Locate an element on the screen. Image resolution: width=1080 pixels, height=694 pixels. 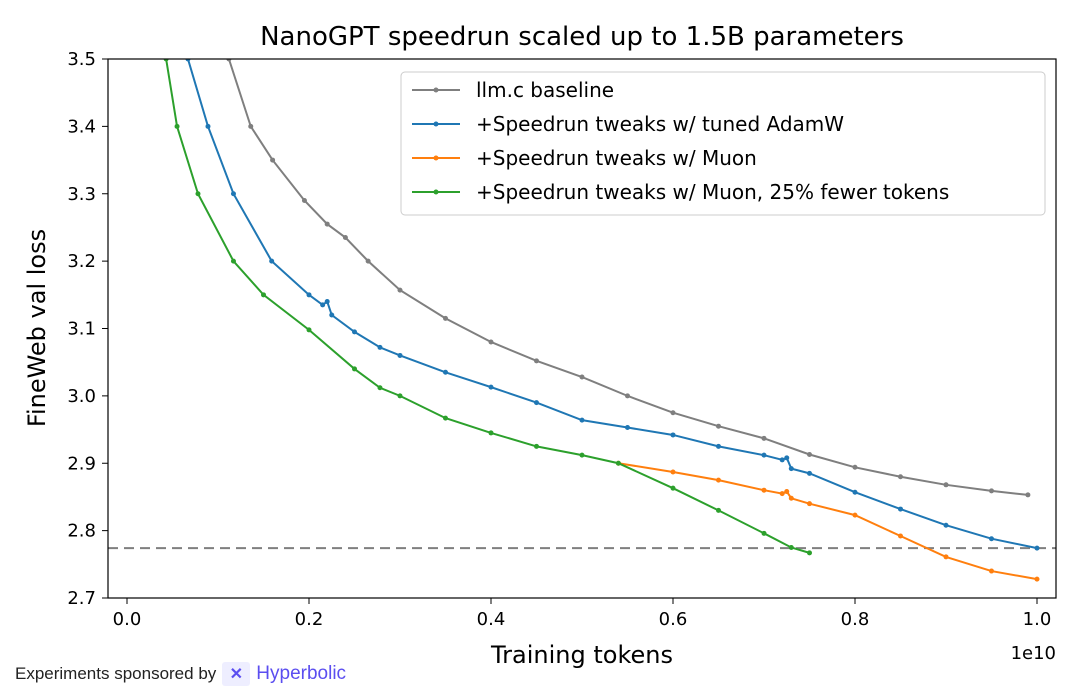
legend-box is located at coordinates (723, 143).